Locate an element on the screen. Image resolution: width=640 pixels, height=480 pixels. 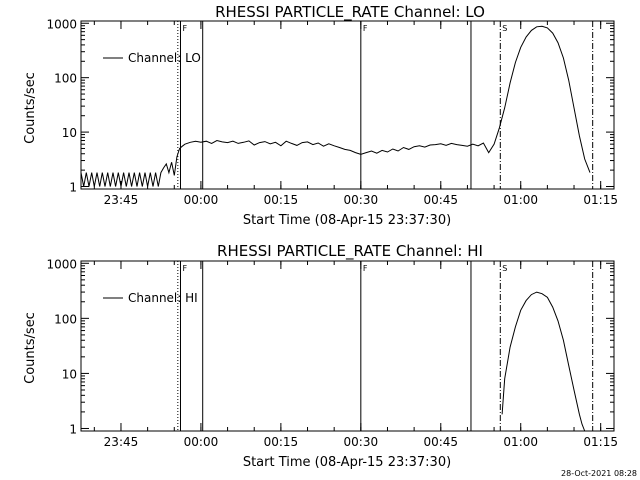
legend-label: Channel: LO is located at coordinates (164, 58).